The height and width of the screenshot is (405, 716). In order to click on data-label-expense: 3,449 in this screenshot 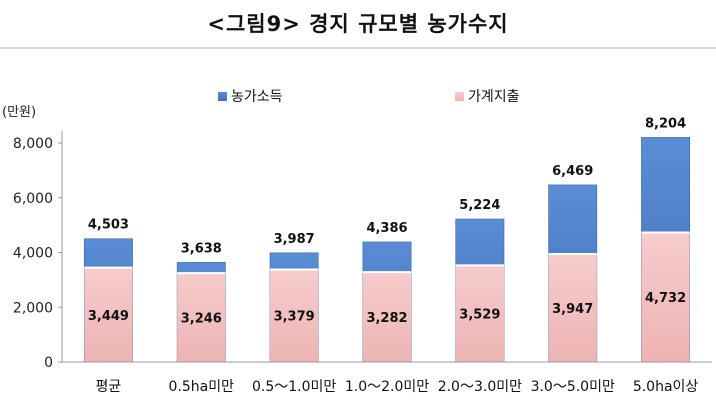, I will do `click(108, 316)`.